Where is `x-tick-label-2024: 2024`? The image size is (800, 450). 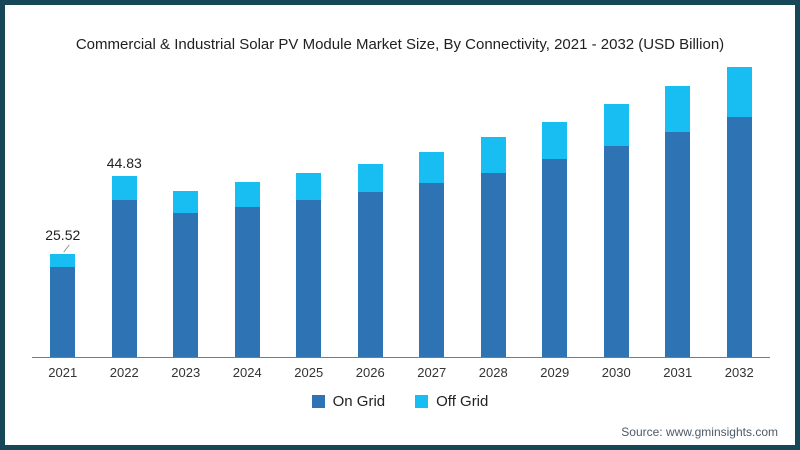 x-tick-label-2024: 2024 is located at coordinates (247, 372).